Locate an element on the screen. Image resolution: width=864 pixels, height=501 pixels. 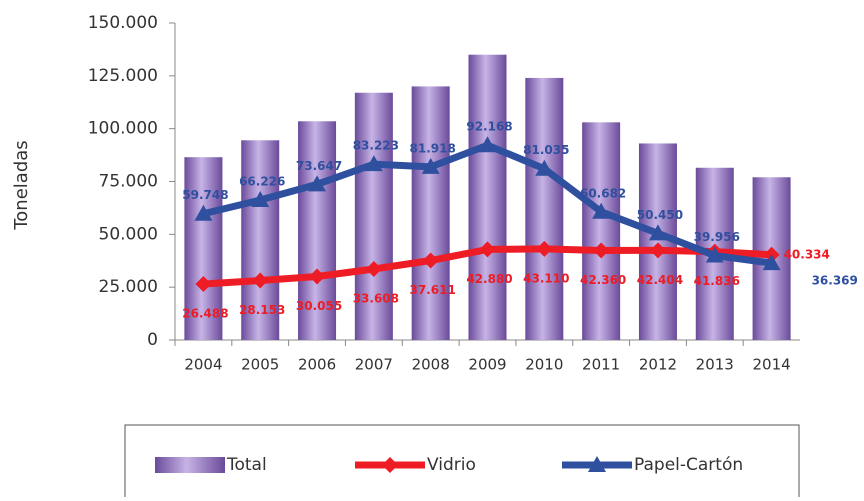
x-tick-label: 2008 is located at coordinates (431, 365).